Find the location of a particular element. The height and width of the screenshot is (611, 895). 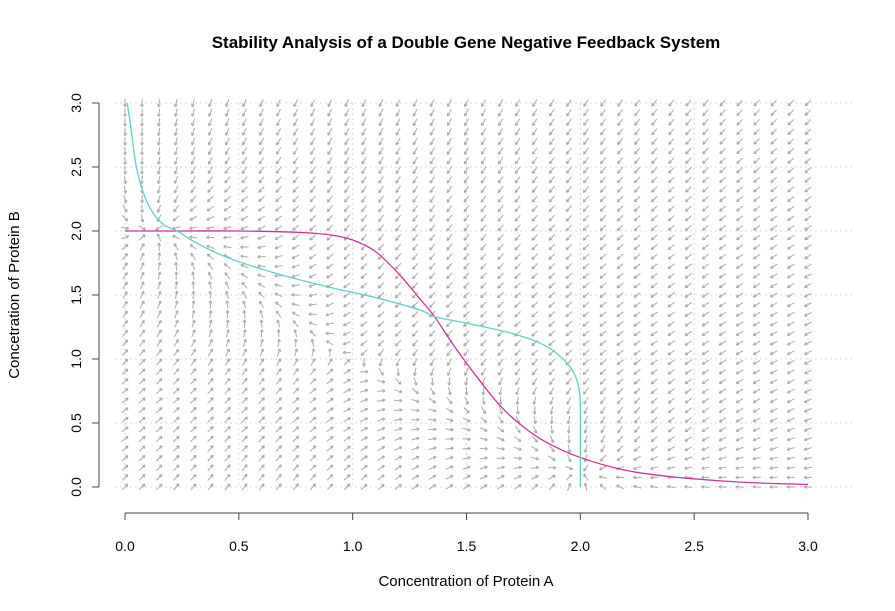

y-tick-label: 1.5 is located at coordinates (76, 295).